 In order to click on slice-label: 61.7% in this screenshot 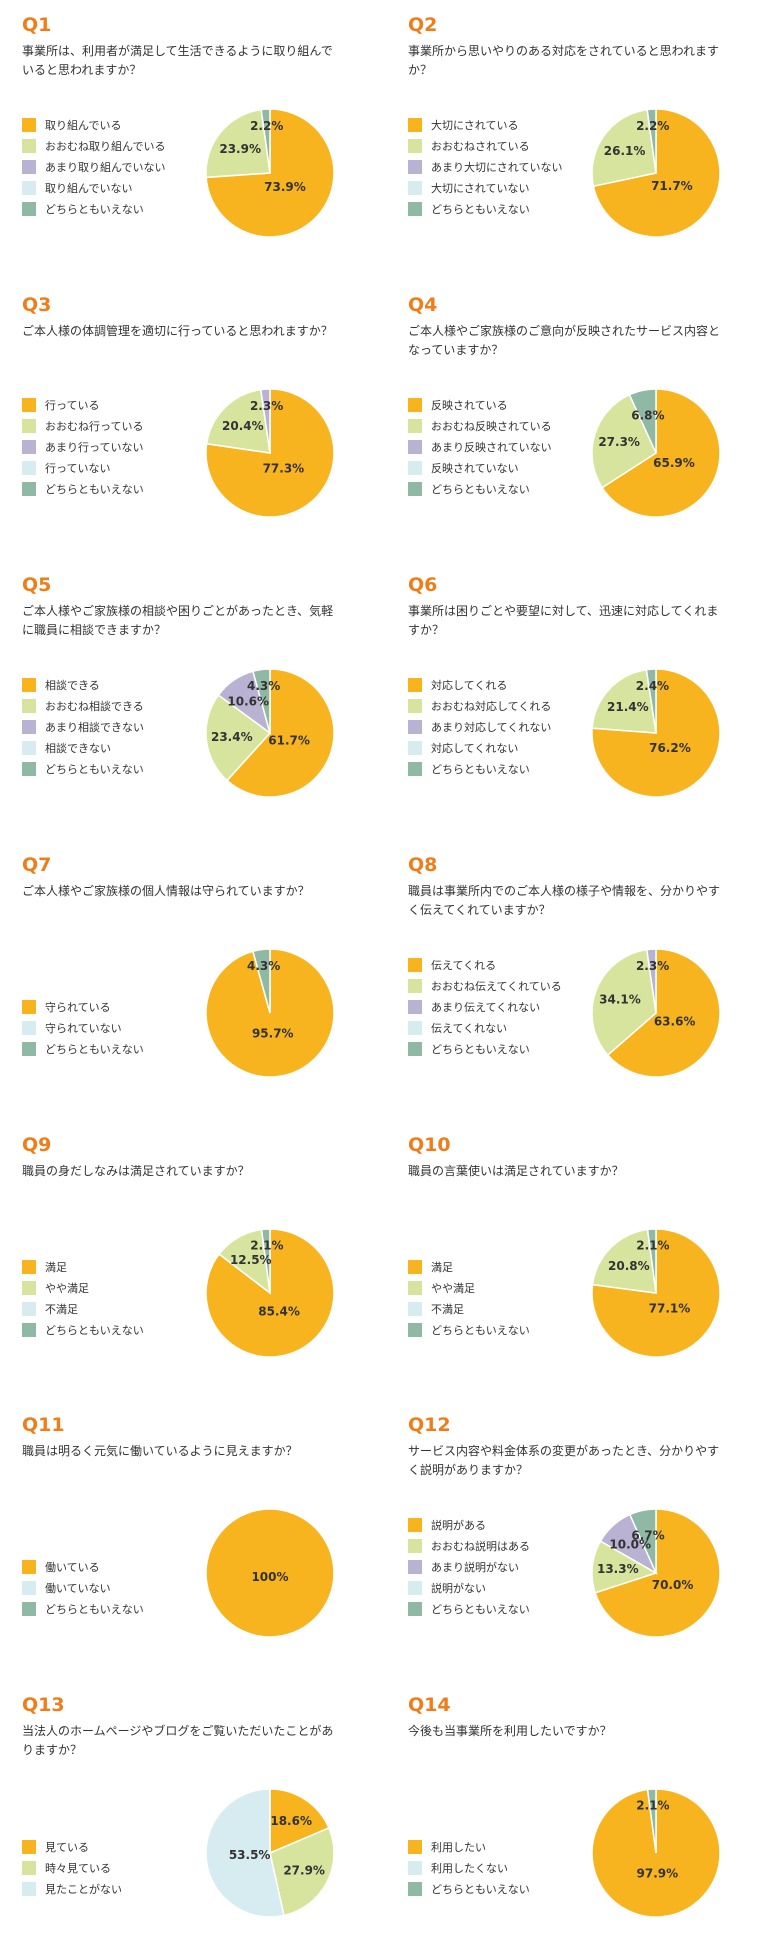, I will do `click(289, 740)`.